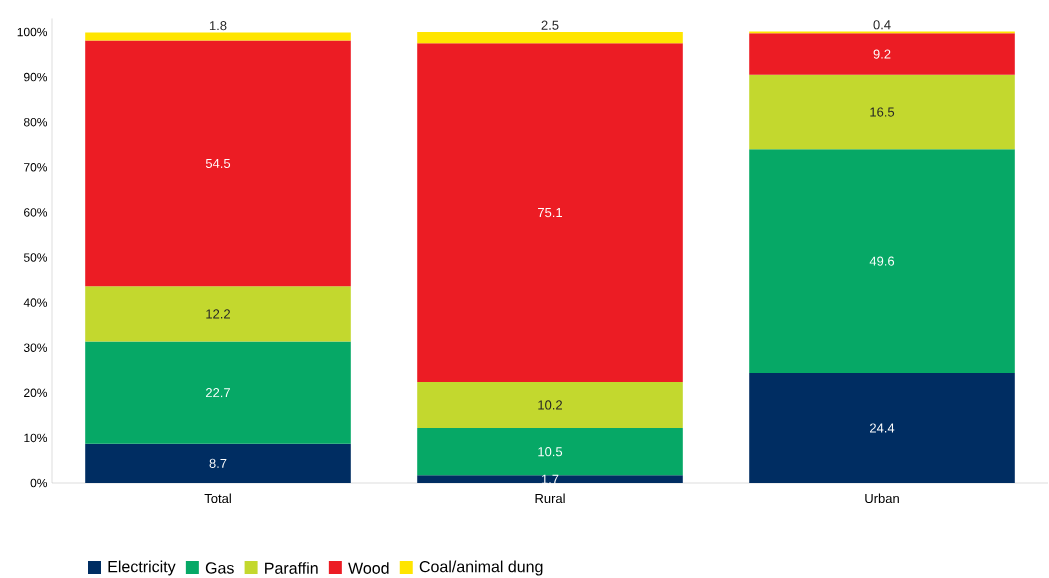  I want to click on data-label: 1.7, so click(550, 479).